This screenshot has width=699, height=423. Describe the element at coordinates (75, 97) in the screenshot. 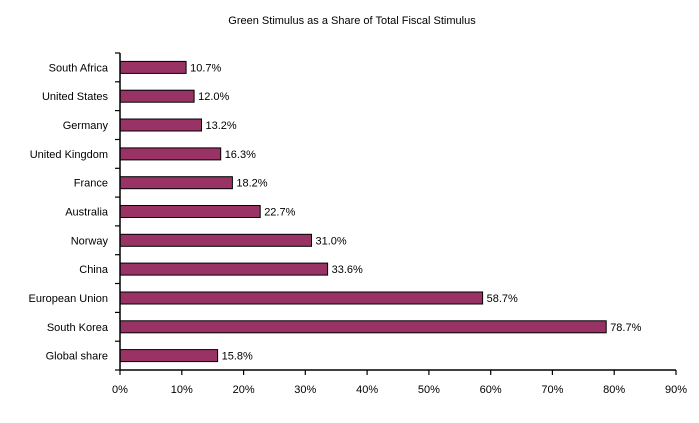

I see `category-label: United States` at that location.